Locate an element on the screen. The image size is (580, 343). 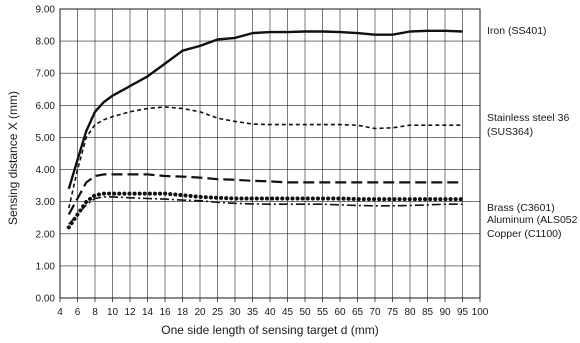
y-tick-label: 5.00 is located at coordinates (46, 138).